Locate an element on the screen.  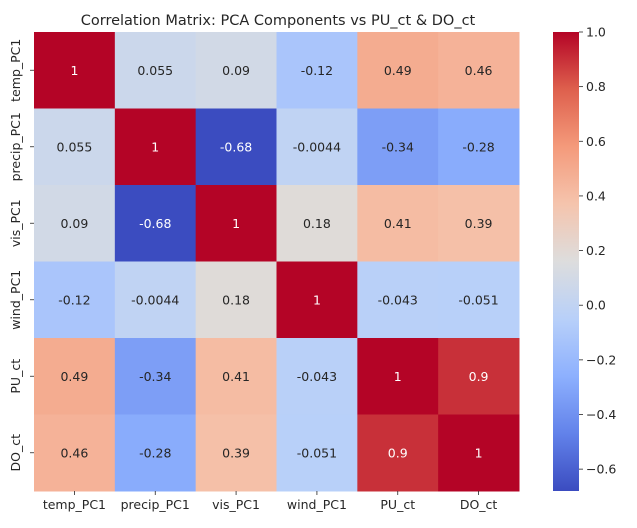
y-tick-label: PU_ct is located at coordinates (15, 376).